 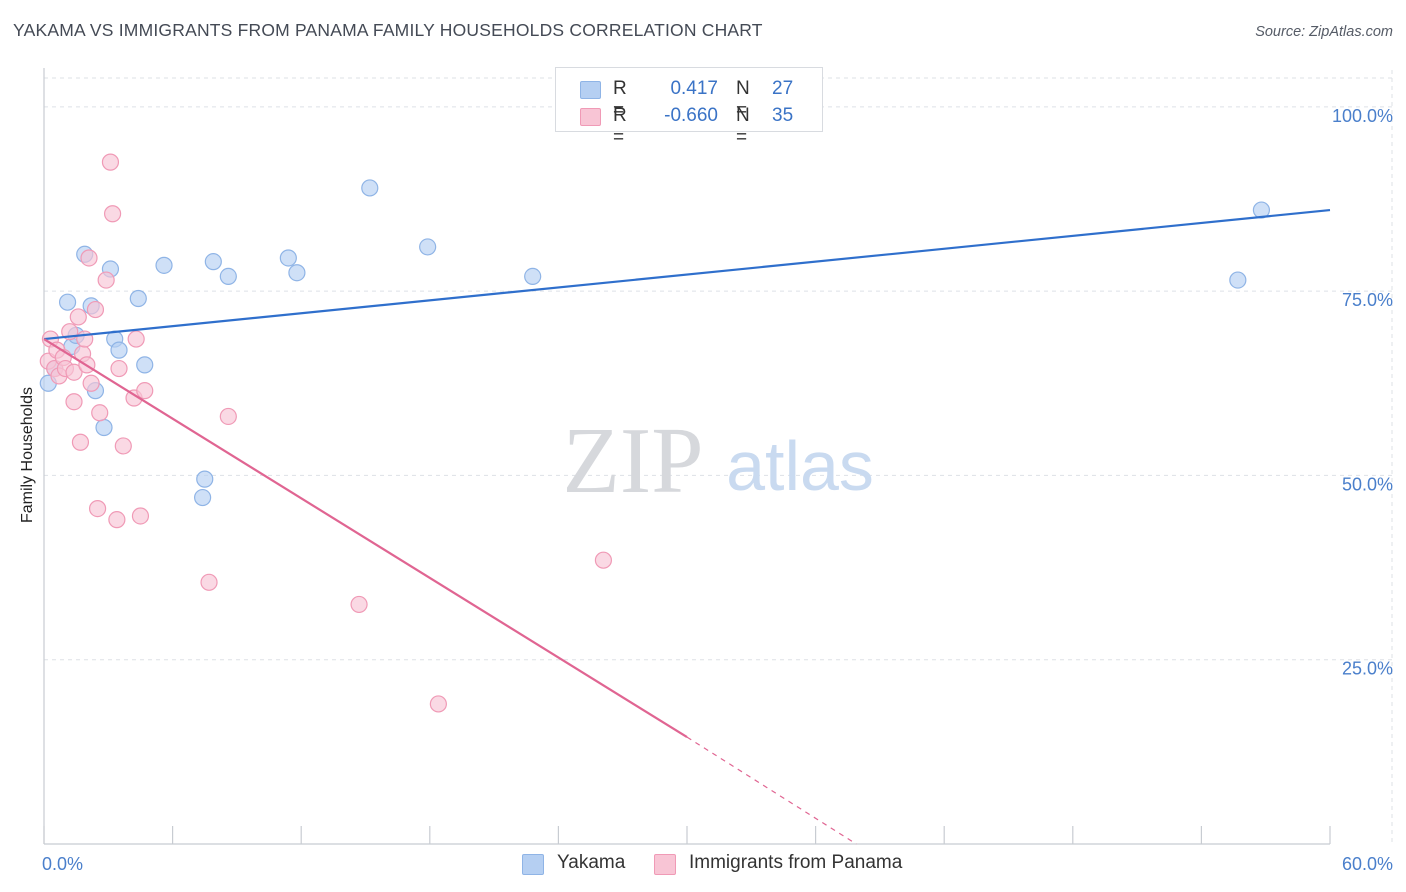 I want to click on legend: Yakama Immigrants from Panama, so click(x=703, y=865).